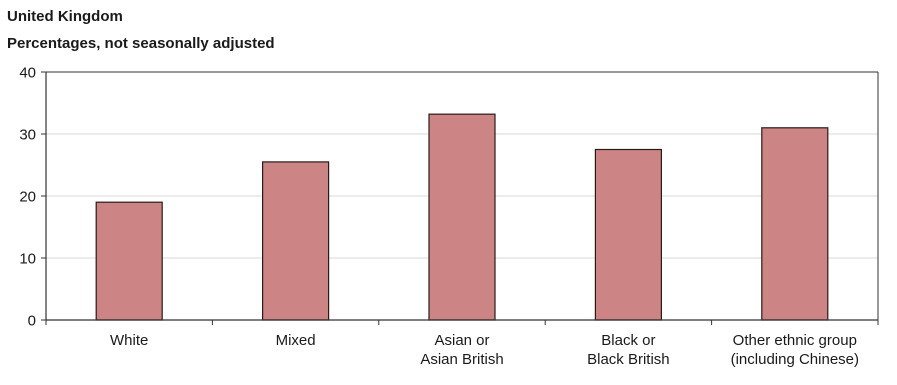  Describe the element at coordinates (129, 340) in the screenshot. I see `x-tick-label: White` at that location.